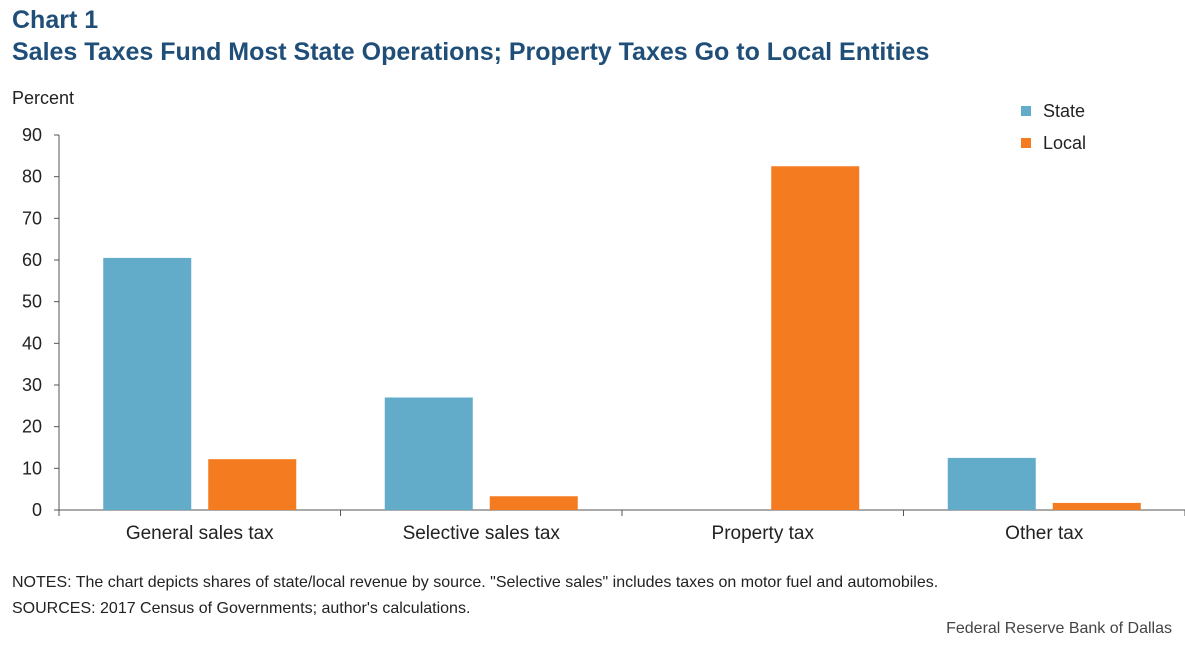  What do you see at coordinates (815, 338) in the screenshot?
I see `bar-local-property-tax` at bounding box center [815, 338].